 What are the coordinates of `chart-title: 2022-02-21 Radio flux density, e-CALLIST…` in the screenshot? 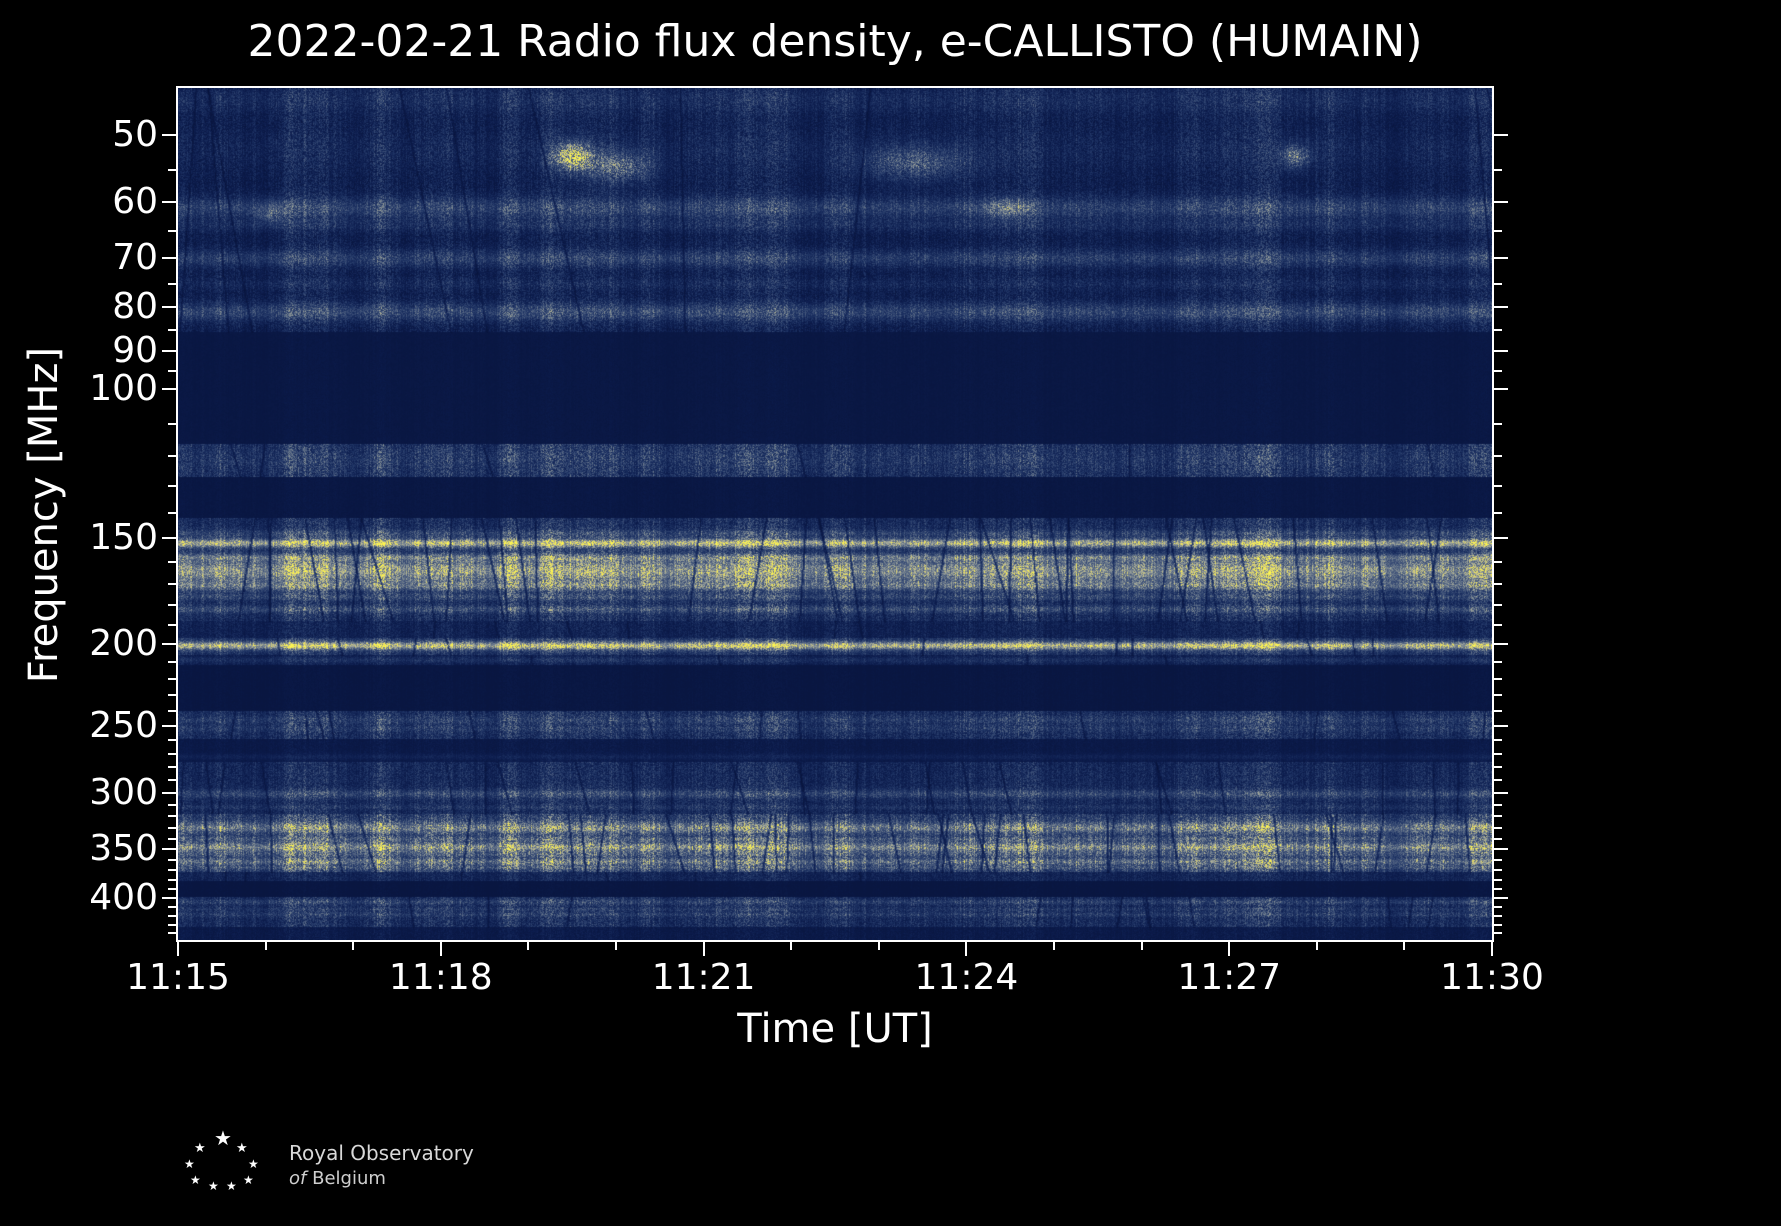 It's located at (835, 41).